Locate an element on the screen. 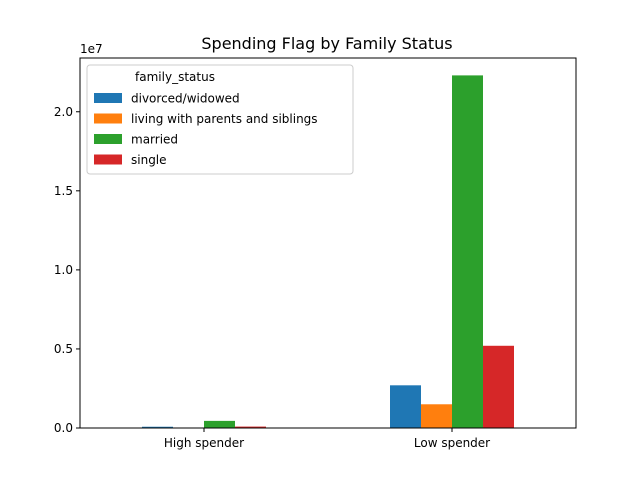 The width and height of the screenshot is (640, 480). y-tick-label: 1.5 is located at coordinates (63, 191).